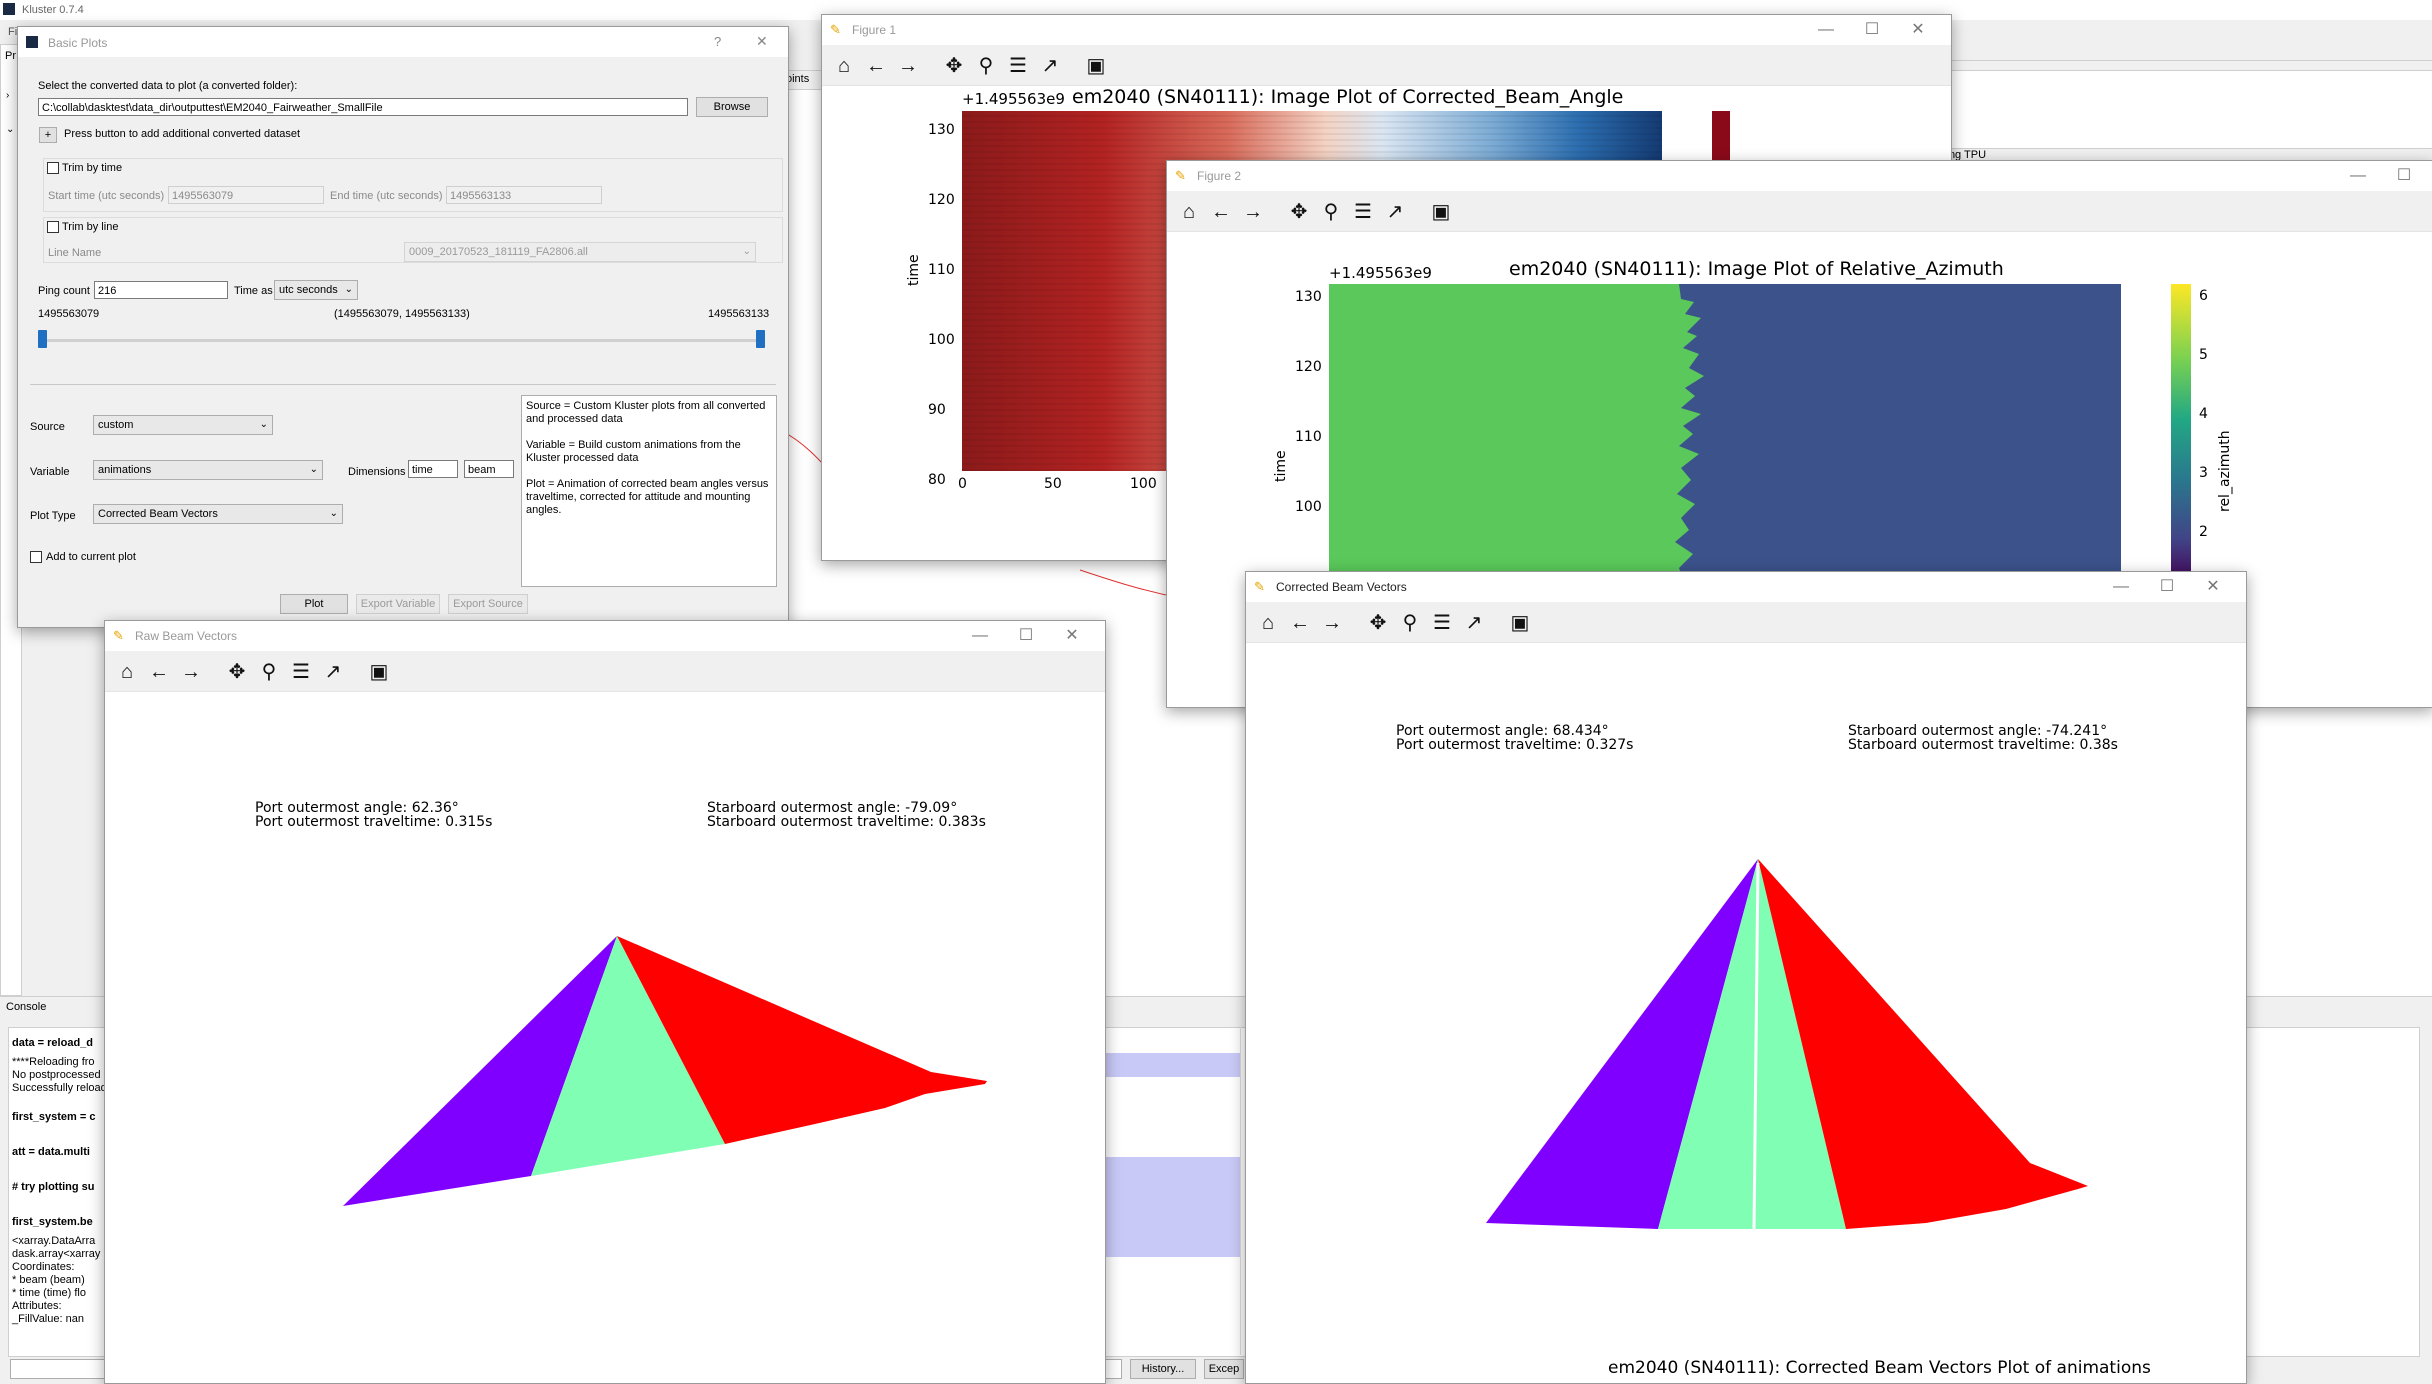 The height and width of the screenshot is (1384, 2432). Describe the element at coordinates (718, 41) in the screenshot. I see `help-button: ?` at that location.